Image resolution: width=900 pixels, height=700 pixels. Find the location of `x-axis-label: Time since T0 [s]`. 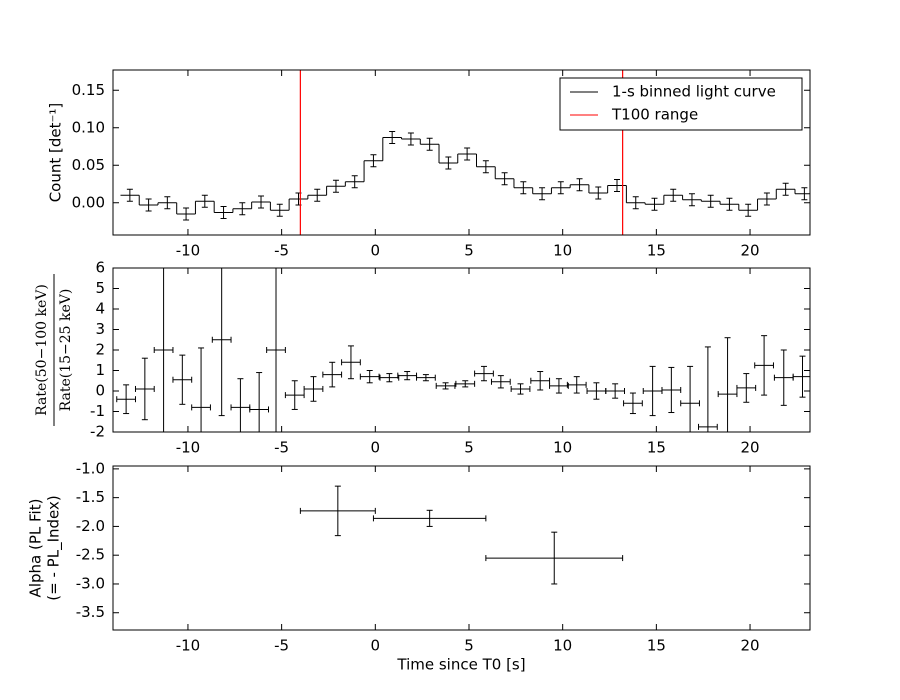

x-axis-label: Time since T0 [s] is located at coordinates (460, 665).